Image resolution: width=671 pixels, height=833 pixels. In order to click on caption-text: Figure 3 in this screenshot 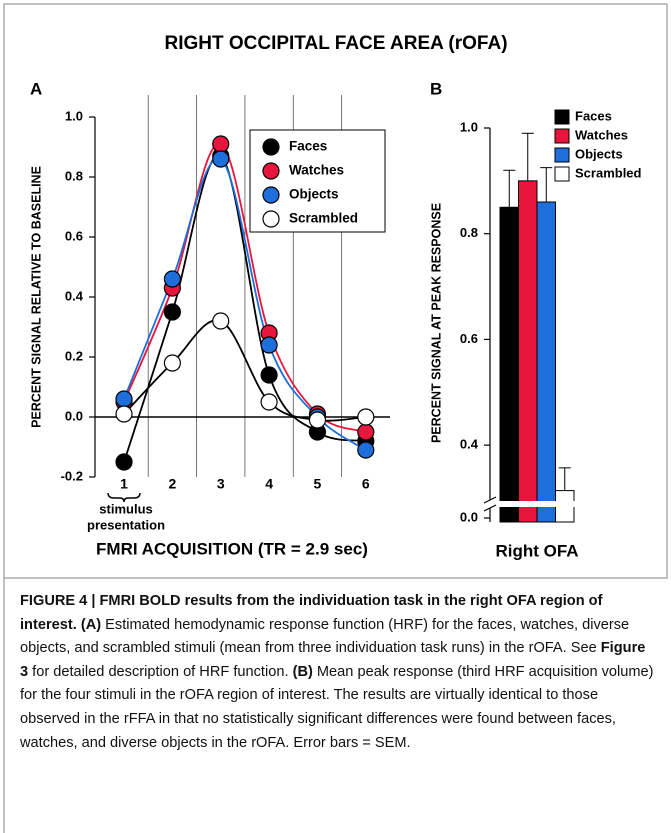, I will do `click(333, 660)`.